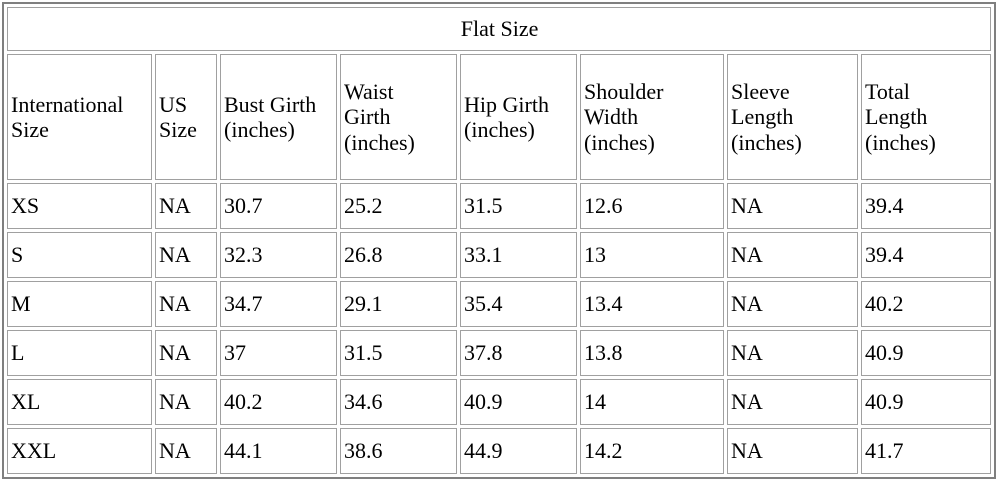 Image resolution: width=1001 pixels, height=481 pixels. I want to click on value-cell: 29.1, so click(398, 304).